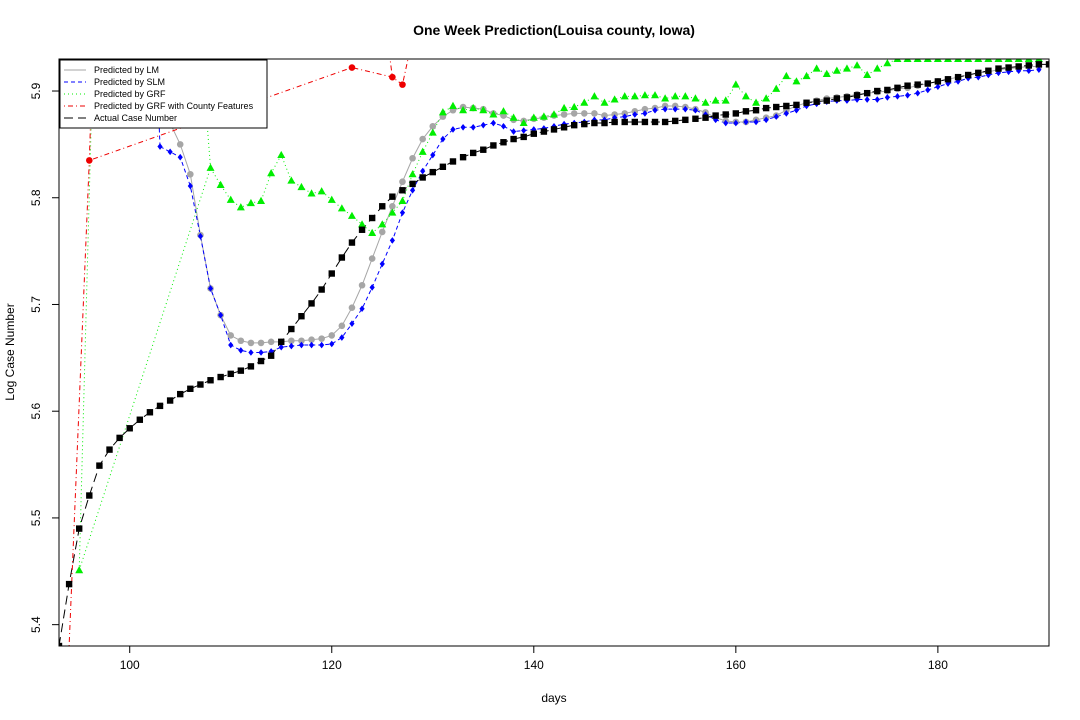 This screenshot has height=720, width=1080. I want to click on x-tick-label: 180, so click(938, 665).